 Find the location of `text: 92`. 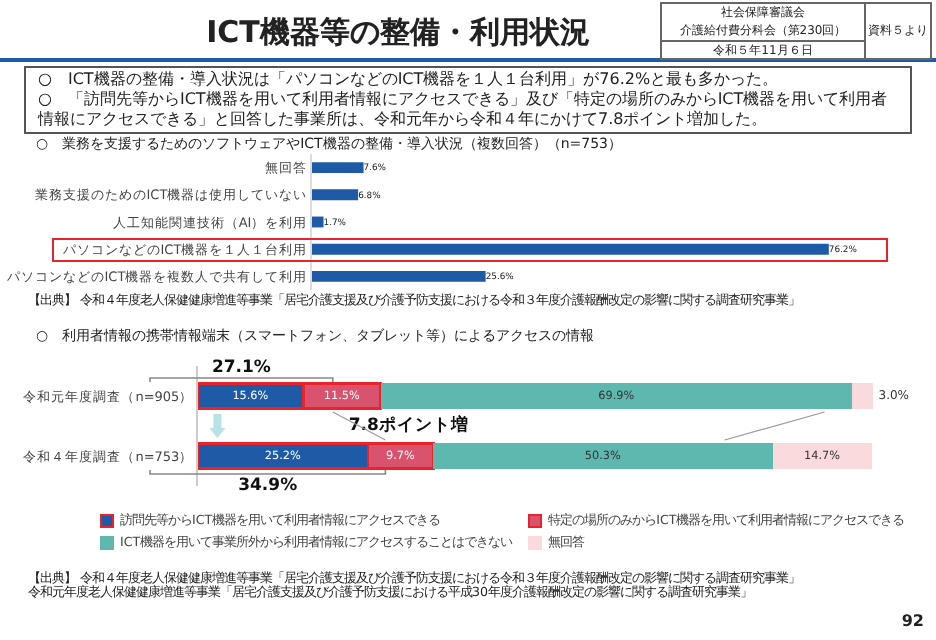

text: 92 is located at coordinates (912, 621).